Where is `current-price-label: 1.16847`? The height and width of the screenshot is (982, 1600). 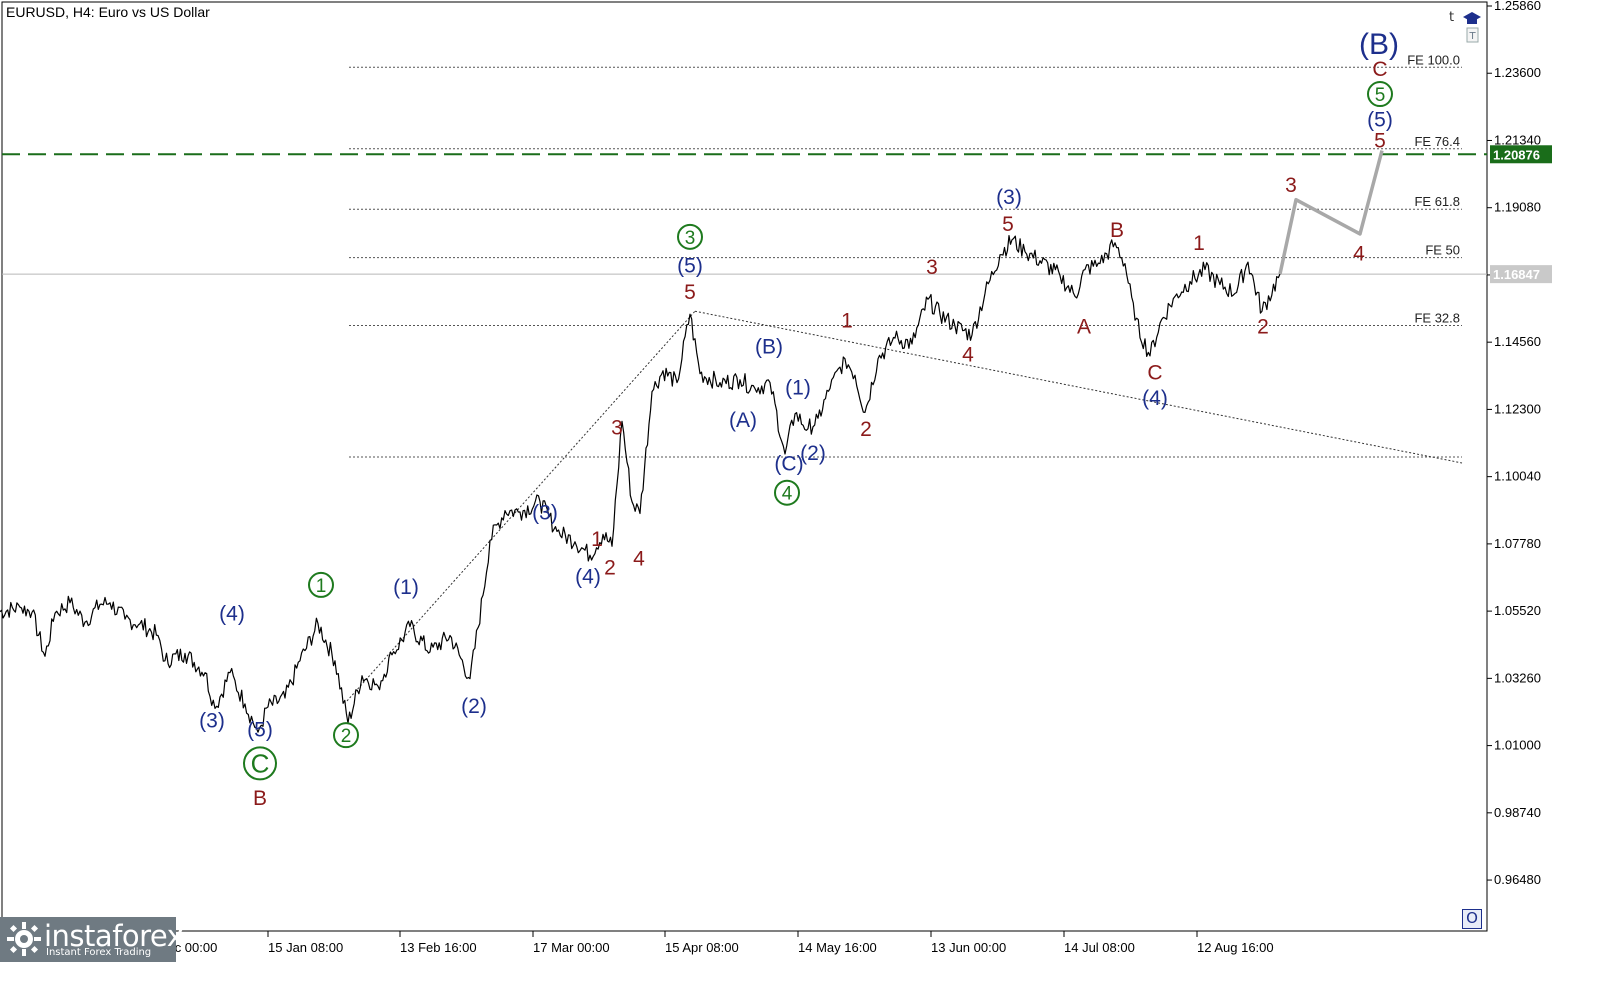 current-price-label: 1.16847 is located at coordinates (1516, 274).